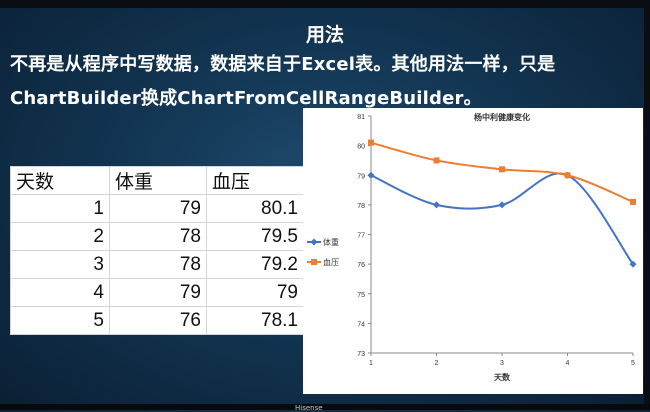  Describe the element at coordinates (361, 206) in the screenshot. I see `y-tick-label: 78` at that location.